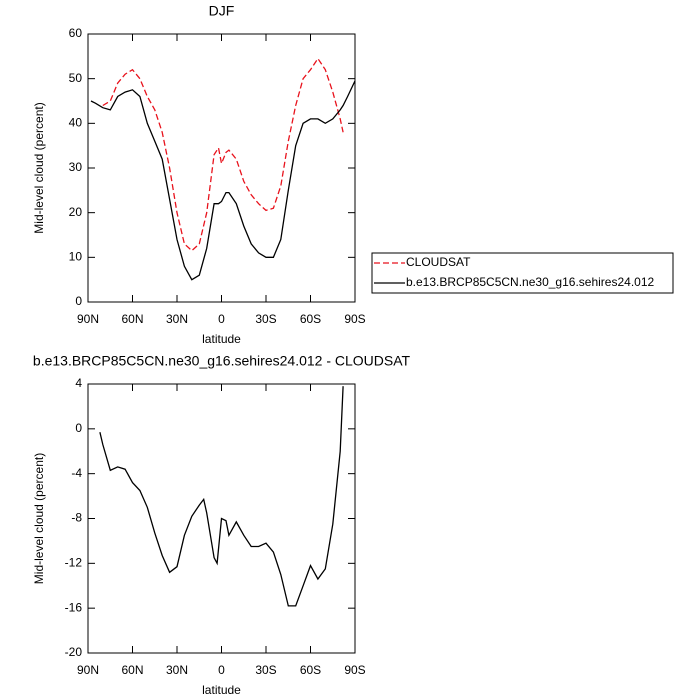 This screenshot has height=700, width=700. What do you see at coordinates (76, 167) in the screenshot?
I see `y-tick-label: 30` at bounding box center [76, 167].